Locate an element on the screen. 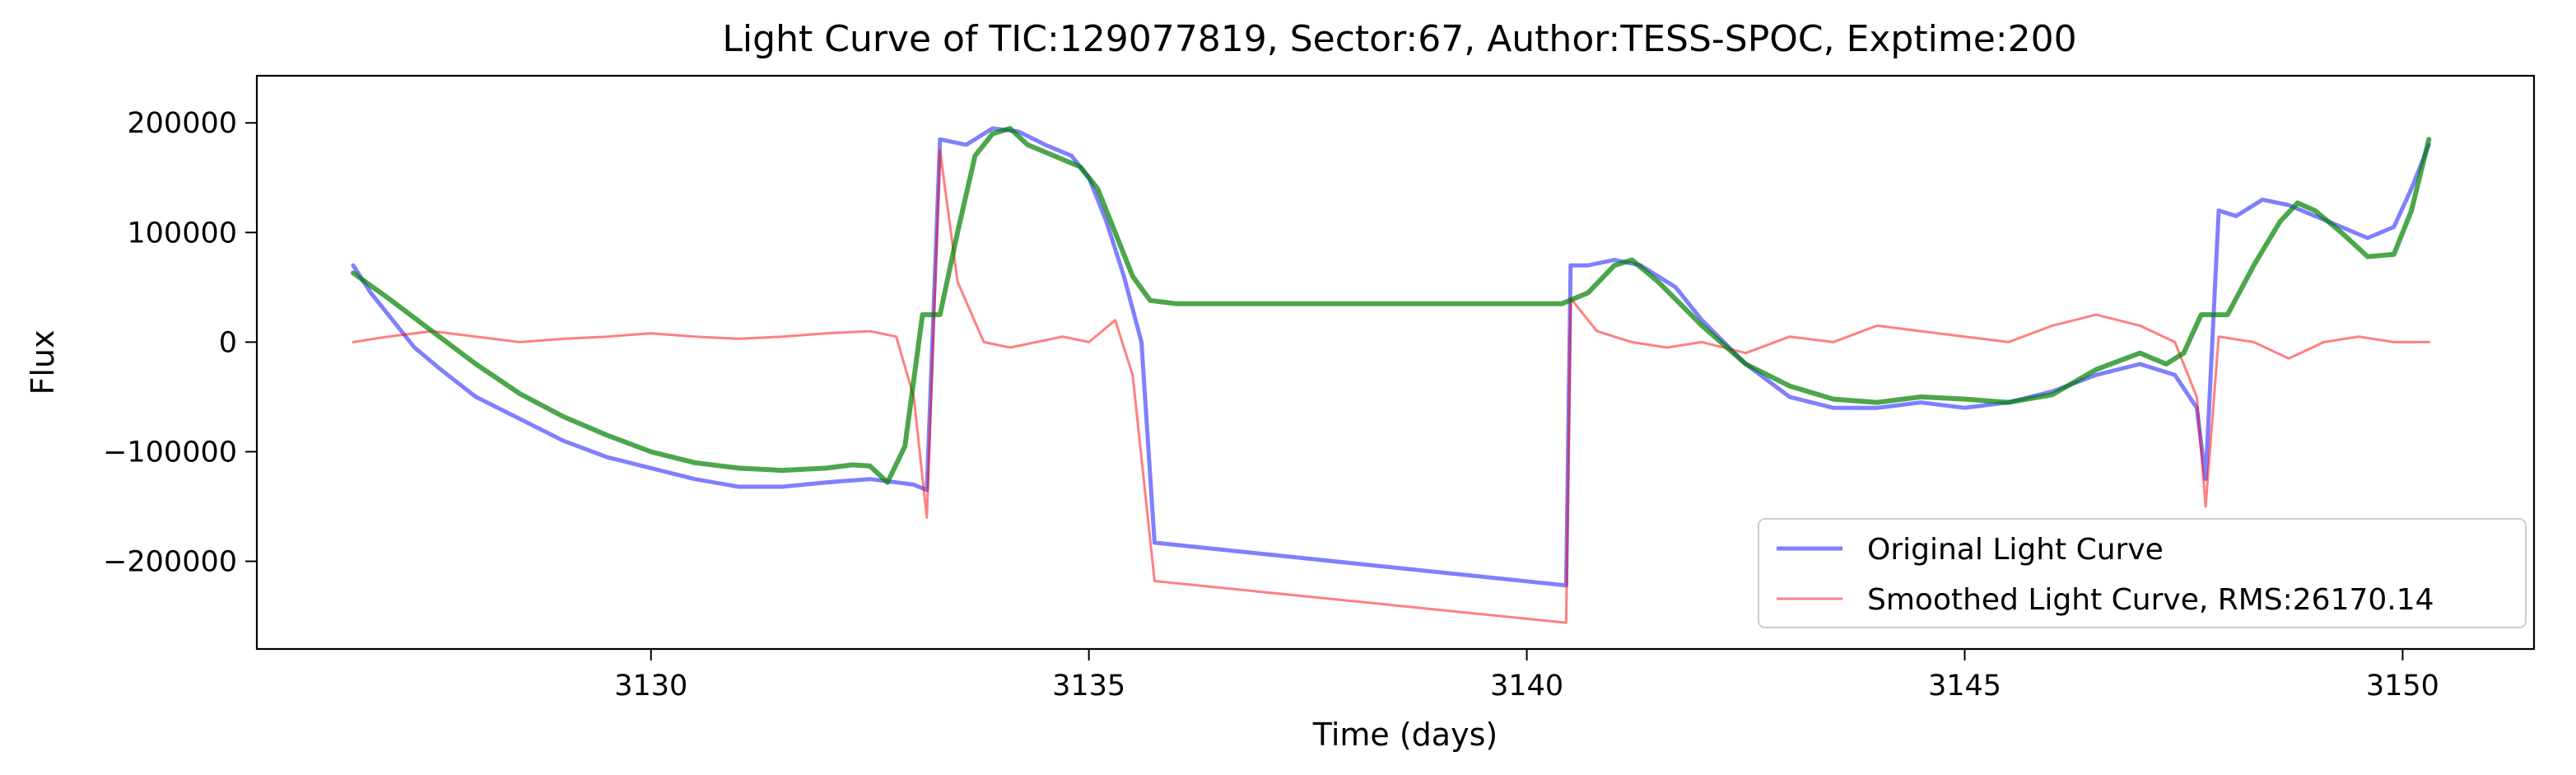  x-tick-label: 3145 is located at coordinates (1964, 686).